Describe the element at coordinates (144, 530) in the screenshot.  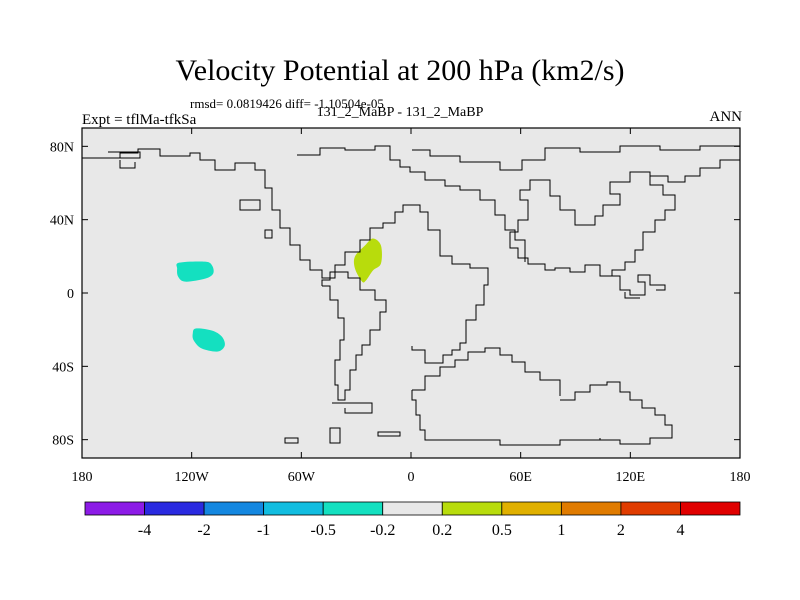
I see `colorbar-label: -4` at that location.